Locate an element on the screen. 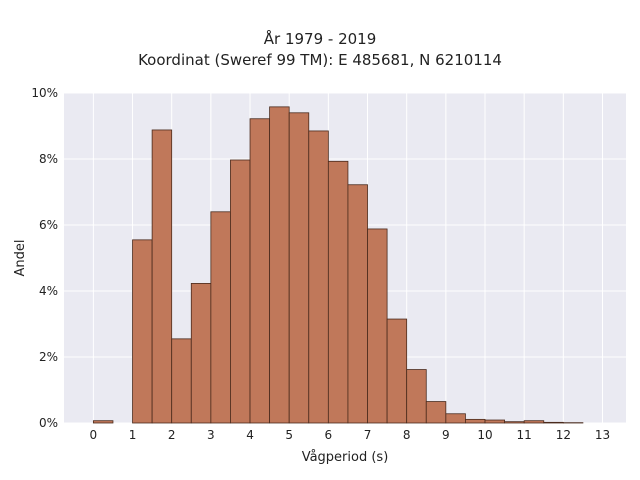 The image size is (640, 480). x-tick-label: 5 is located at coordinates (289, 435).